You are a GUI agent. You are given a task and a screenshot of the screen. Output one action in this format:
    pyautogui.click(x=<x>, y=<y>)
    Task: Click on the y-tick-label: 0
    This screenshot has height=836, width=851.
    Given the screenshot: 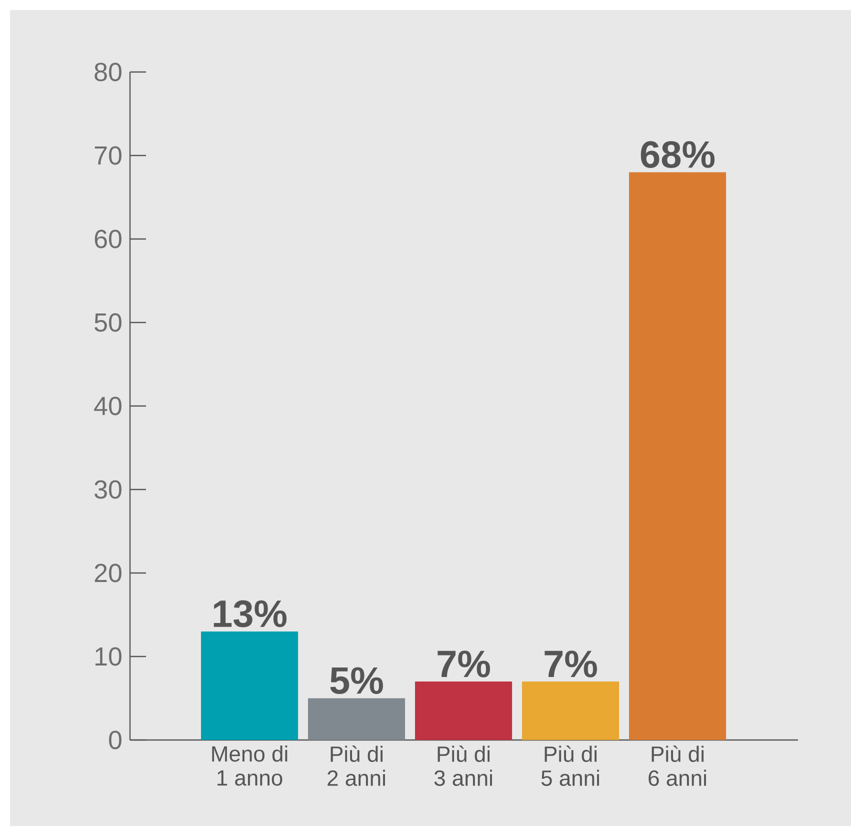 What is the action you would take?
    pyautogui.click(x=115, y=740)
    